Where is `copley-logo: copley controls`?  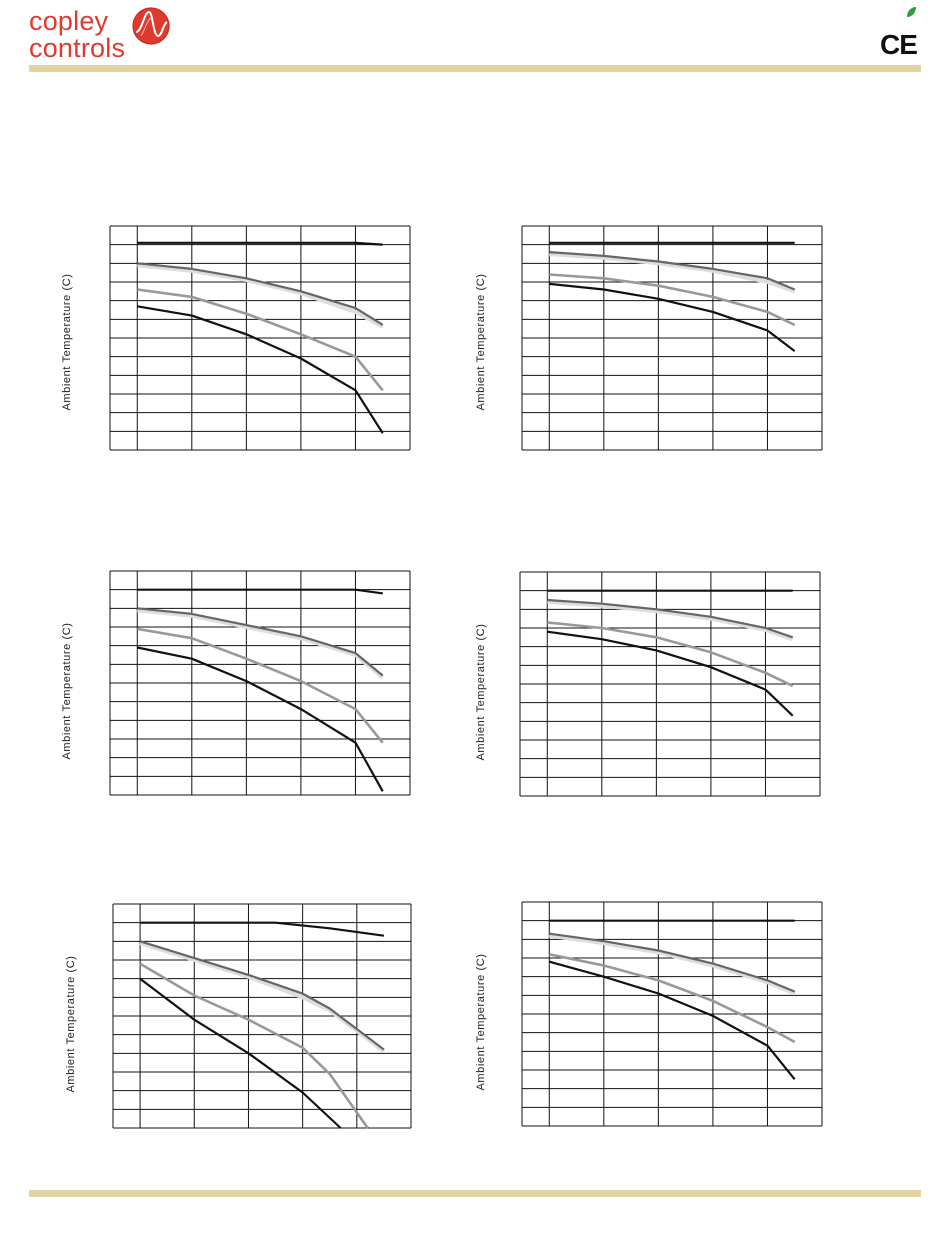 copley-logo: copley controls is located at coordinates (101, 34).